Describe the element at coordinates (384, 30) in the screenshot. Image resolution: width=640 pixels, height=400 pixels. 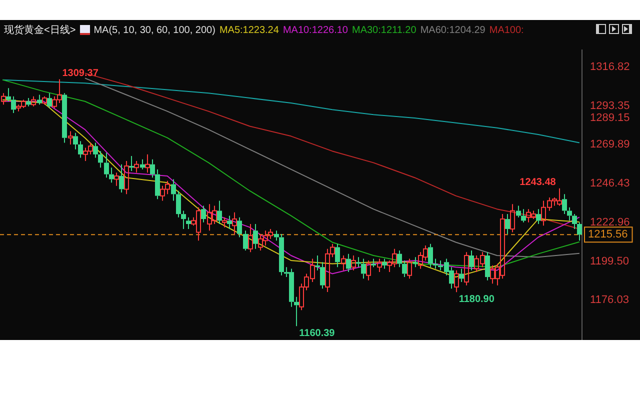
I see `text: MA30:1211.20` at that location.